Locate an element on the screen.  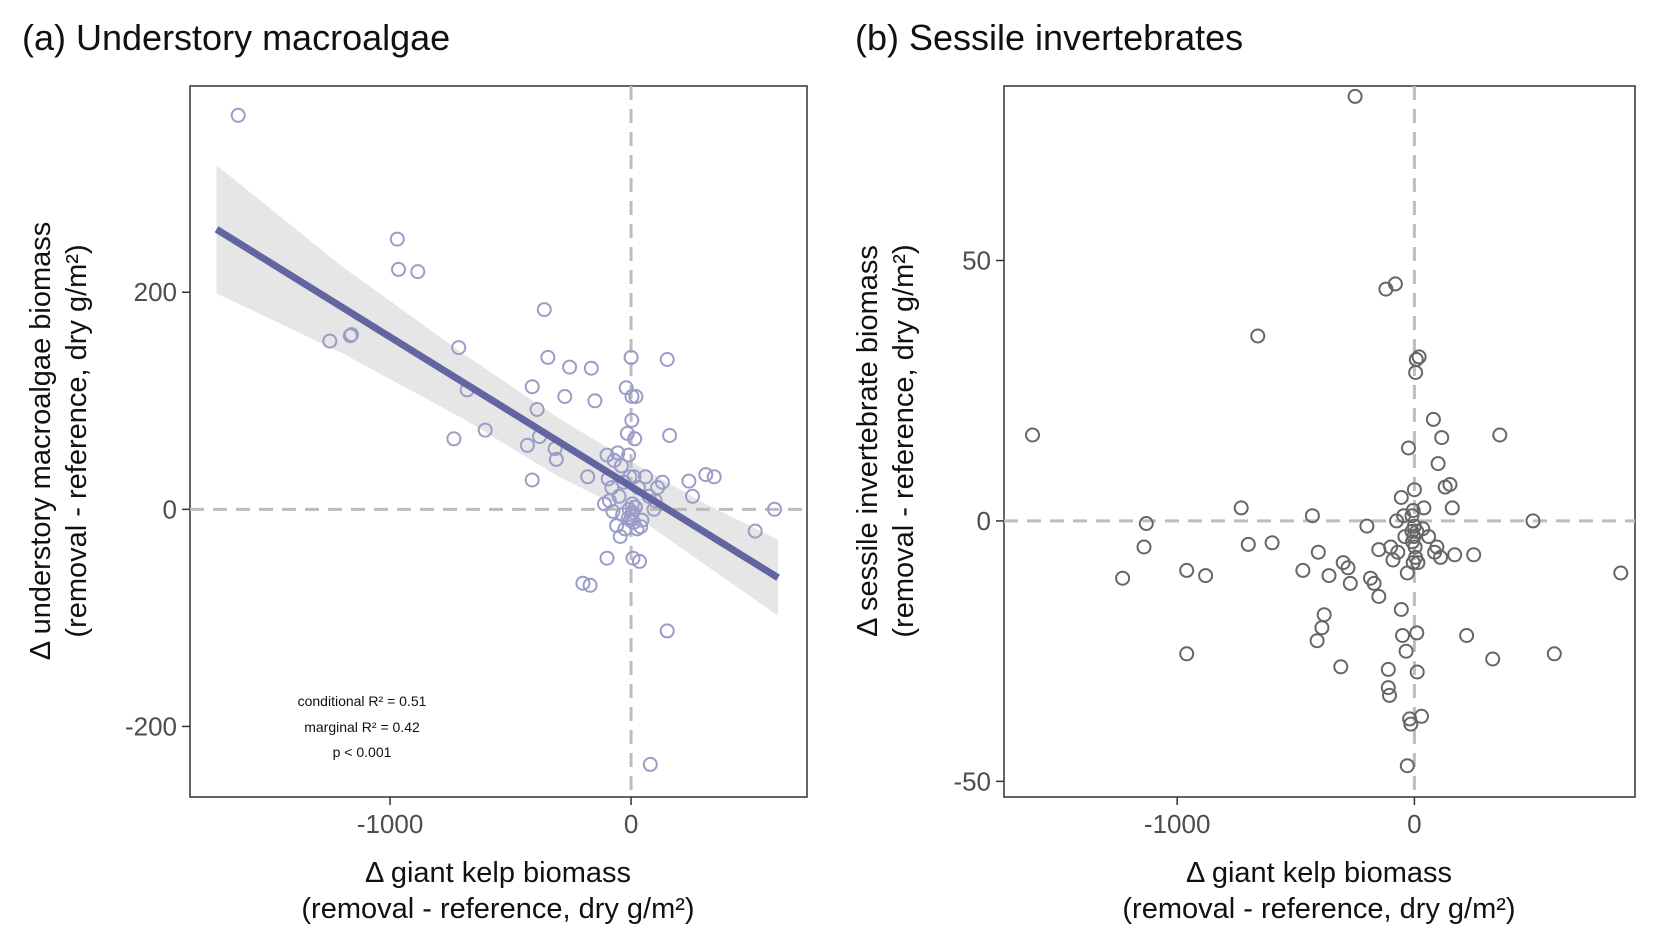
panel-b-y-axis: -50 0 50 is located at coordinates (978, 520).